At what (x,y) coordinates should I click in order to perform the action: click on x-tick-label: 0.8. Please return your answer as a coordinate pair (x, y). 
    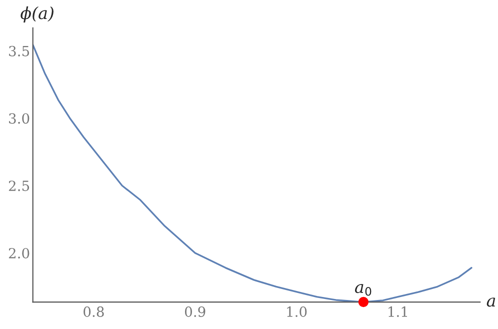
    Looking at the image, I should click on (94, 311).